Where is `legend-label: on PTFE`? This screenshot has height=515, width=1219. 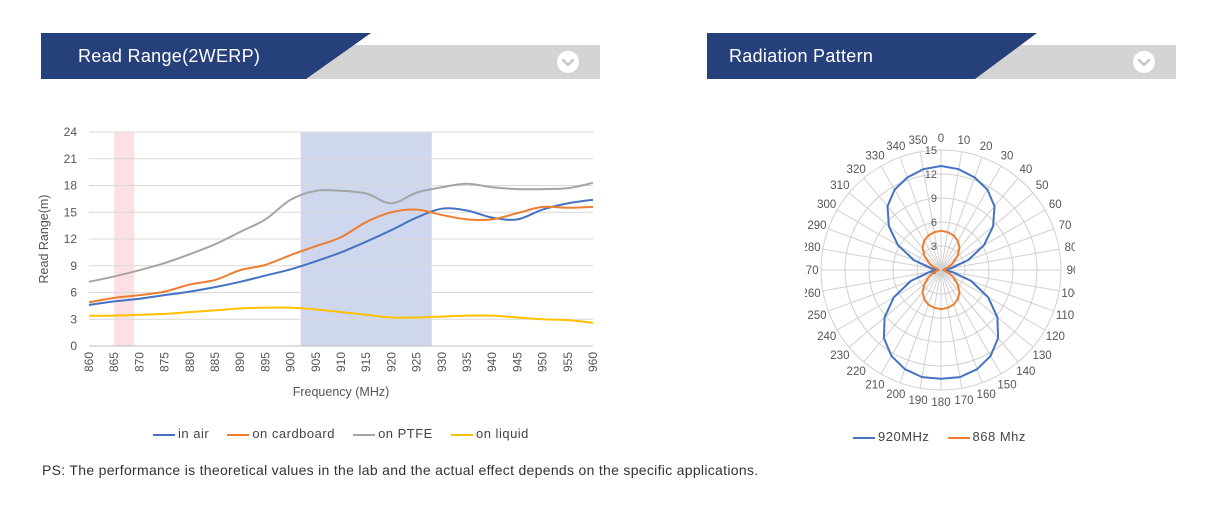
legend-label: on PTFE is located at coordinates (405, 433).